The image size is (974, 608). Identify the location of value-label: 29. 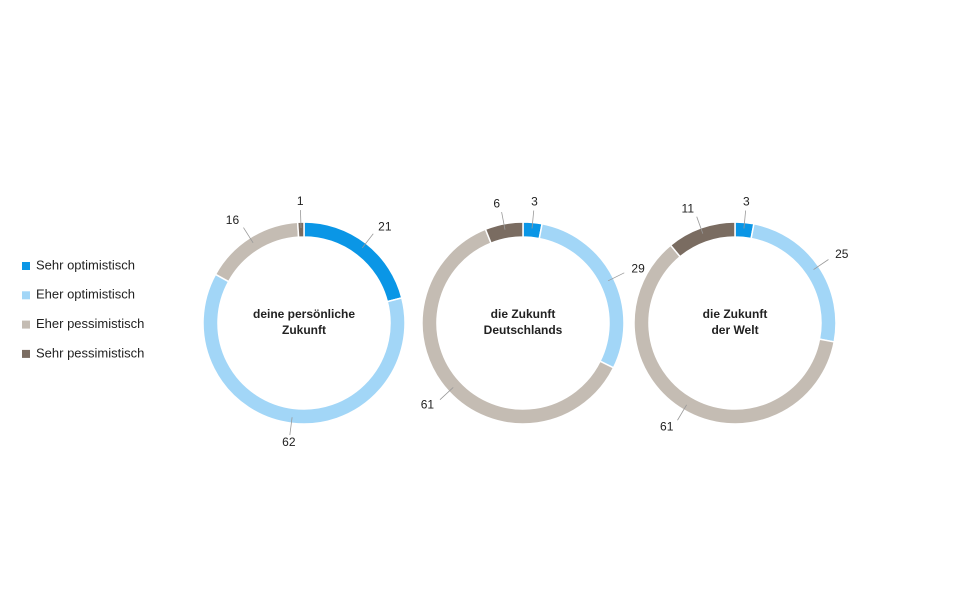
(638, 268).